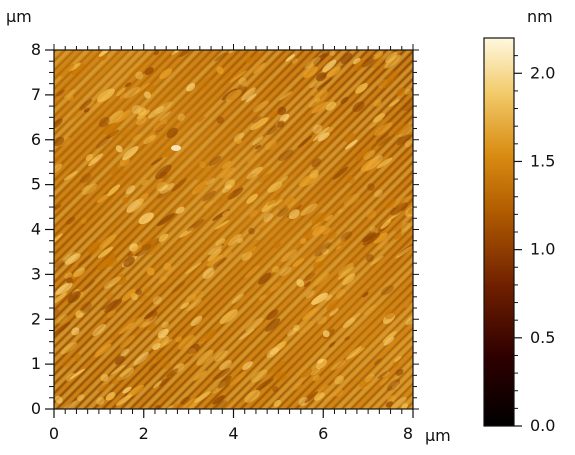 This screenshot has height=455, width=575. I want to click on y-tick-label: 0, so click(36, 408).